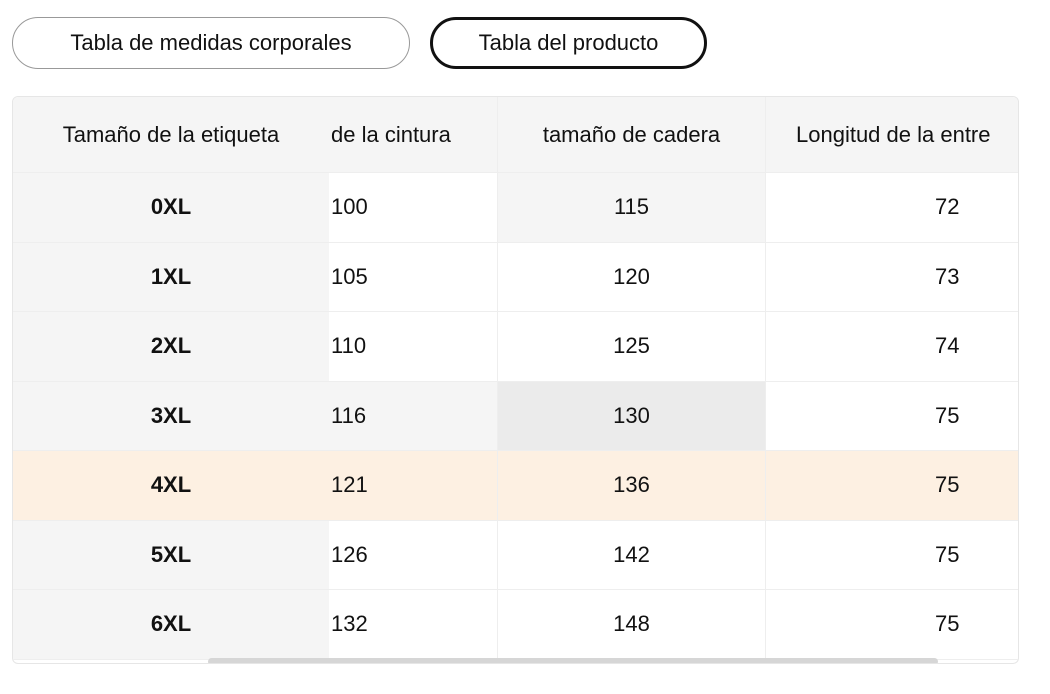 Image resolution: width=1050 pixels, height=694 pixels. I want to click on size-label: 0XL, so click(171, 208).